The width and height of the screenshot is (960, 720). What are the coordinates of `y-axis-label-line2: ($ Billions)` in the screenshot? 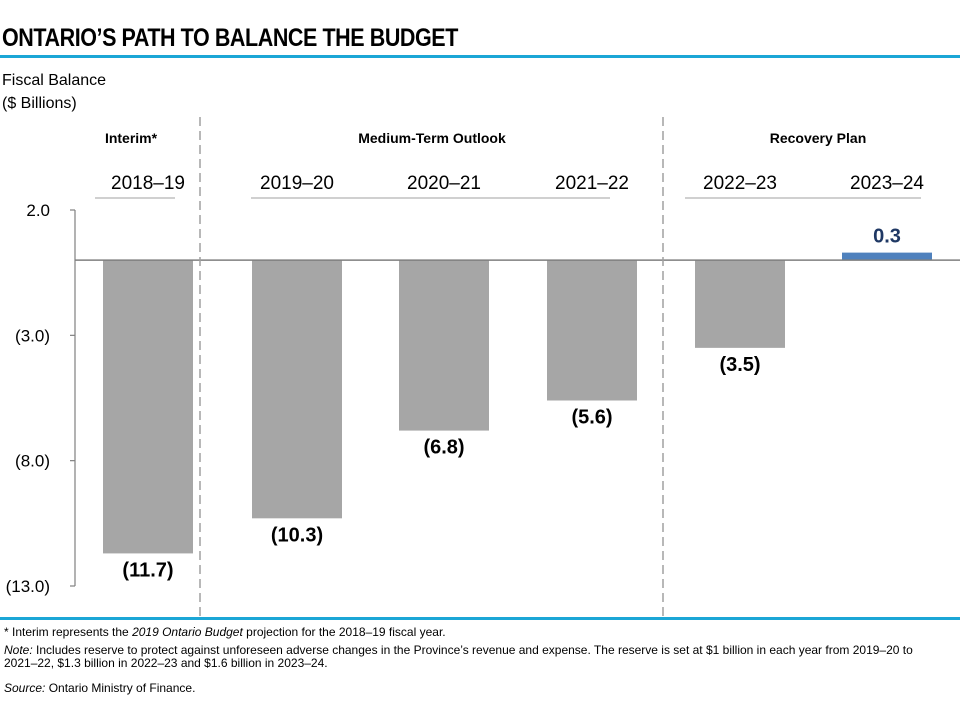 It's located at (39, 103).